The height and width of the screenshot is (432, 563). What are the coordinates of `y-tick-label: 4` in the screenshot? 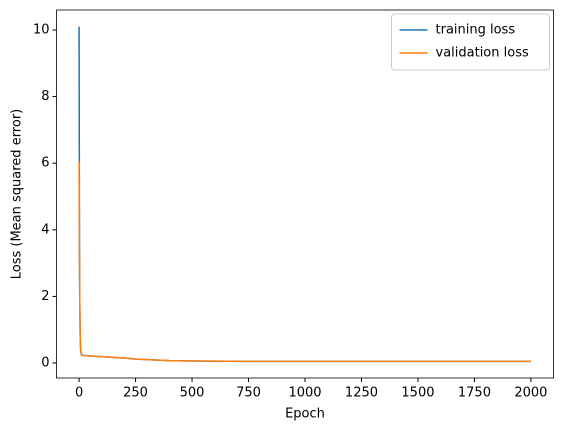 It's located at (45, 229).